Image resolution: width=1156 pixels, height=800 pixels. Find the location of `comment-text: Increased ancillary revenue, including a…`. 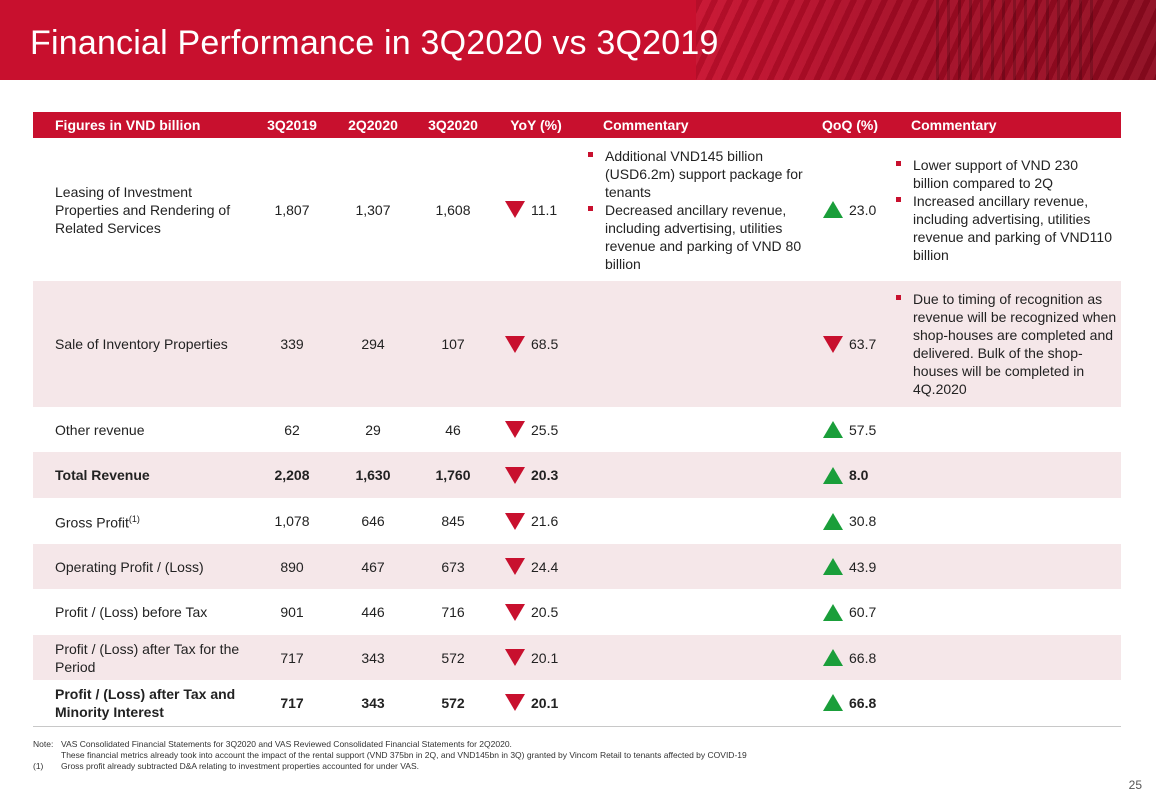

comment-text: Increased ancillary revenue, including a… is located at coordinates (1012, 227).